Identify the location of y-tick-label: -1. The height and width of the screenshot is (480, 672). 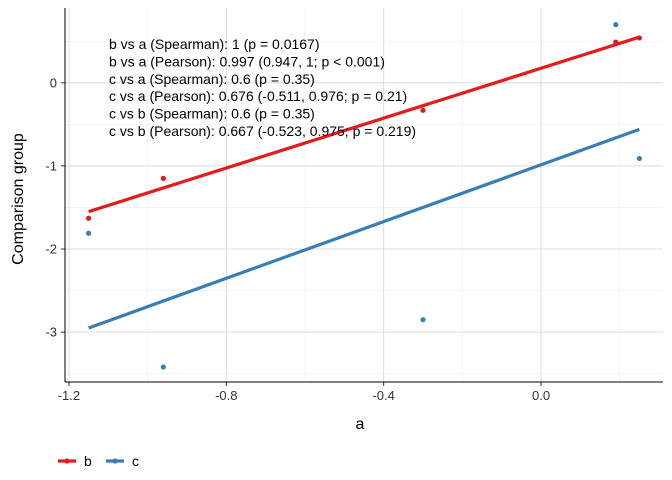
(51, 165).